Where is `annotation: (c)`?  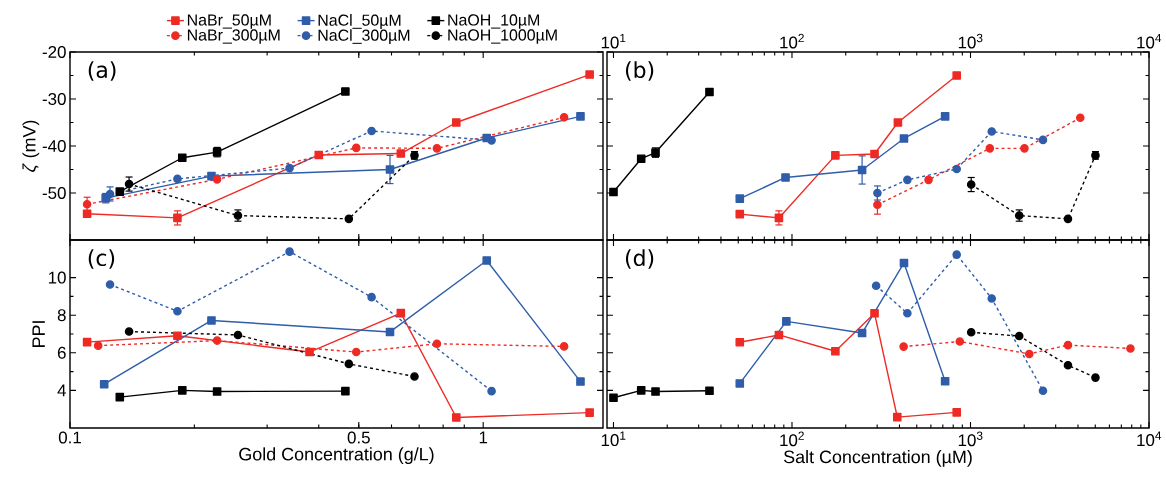 annotation: (c) is located at coordinates (101, 259).